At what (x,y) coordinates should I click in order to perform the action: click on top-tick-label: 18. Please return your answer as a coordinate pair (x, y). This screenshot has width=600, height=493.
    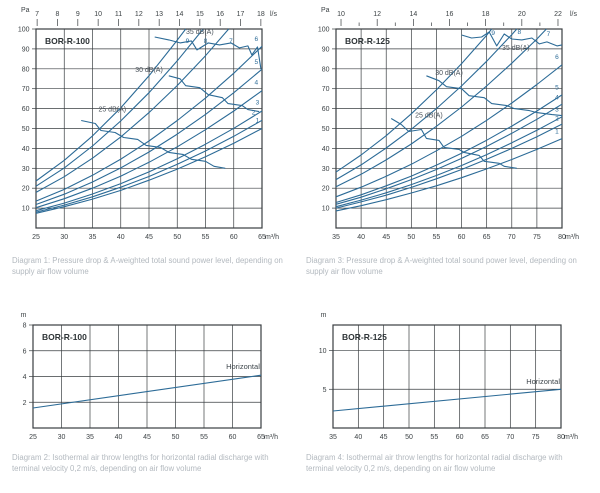
    Looking at the image, I should click on (261, 14).